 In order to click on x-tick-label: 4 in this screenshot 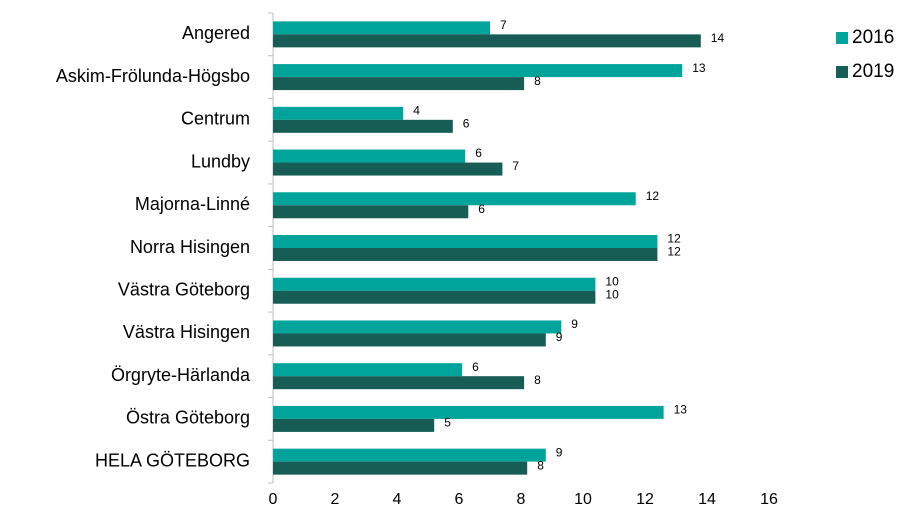, I will do `click(397, 499)`.